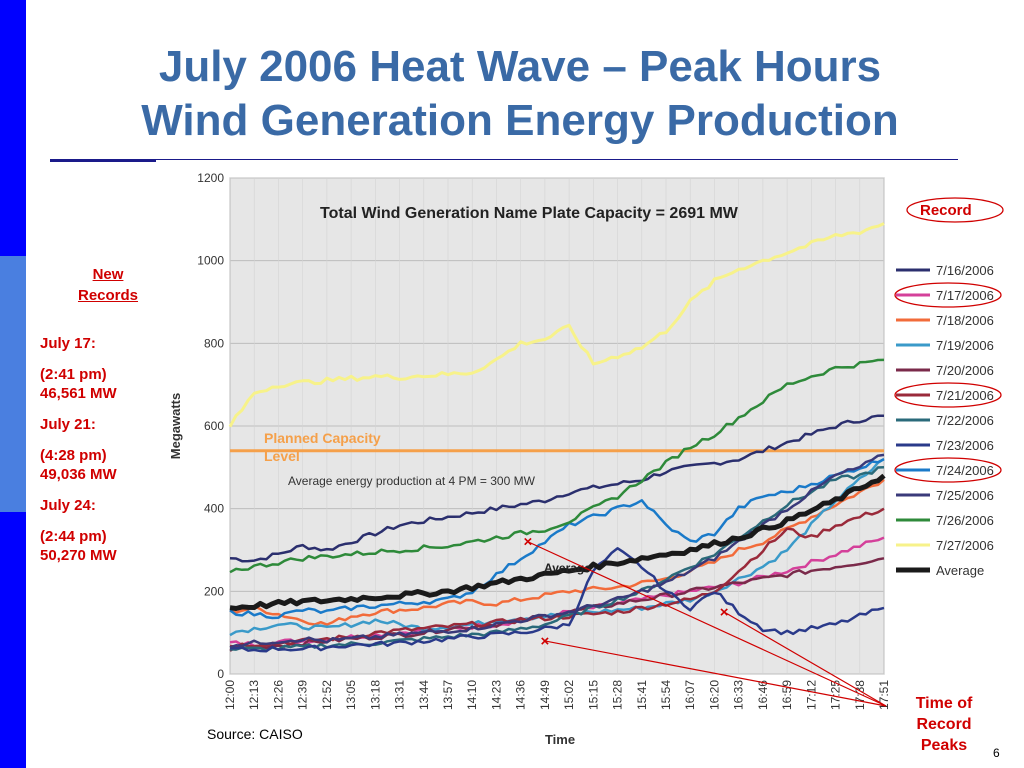 The width and height of the screenshot is (1024, 768). Describe the element at coordinates (108, 295) in the screenshot. I see `new-records-heading-line-2: Records` at that location.